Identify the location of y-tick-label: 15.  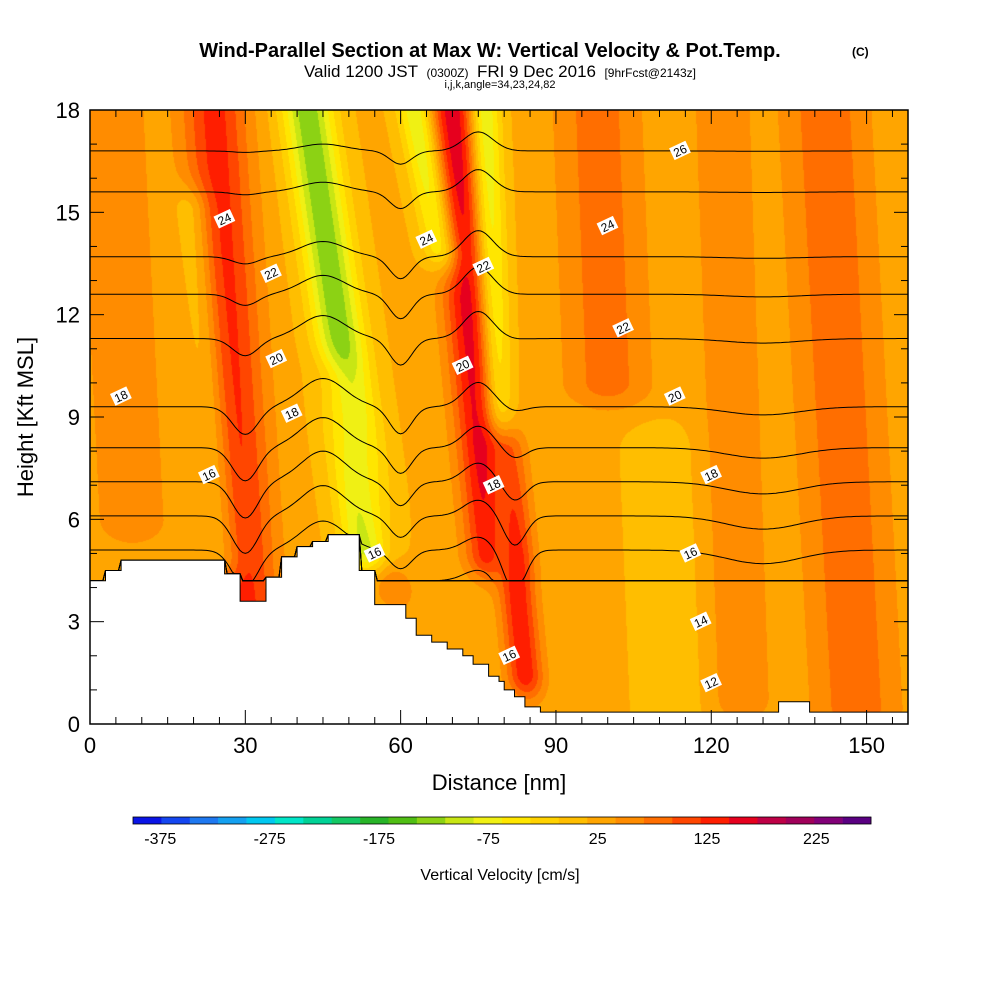
(68, 212).